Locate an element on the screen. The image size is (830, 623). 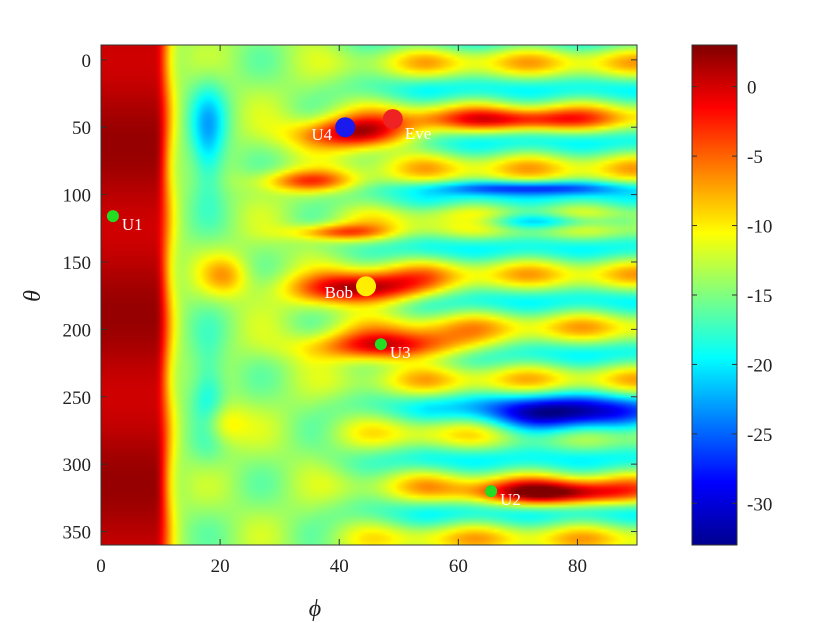
y-tick-label: 0 is located at coordinates (87, 61).